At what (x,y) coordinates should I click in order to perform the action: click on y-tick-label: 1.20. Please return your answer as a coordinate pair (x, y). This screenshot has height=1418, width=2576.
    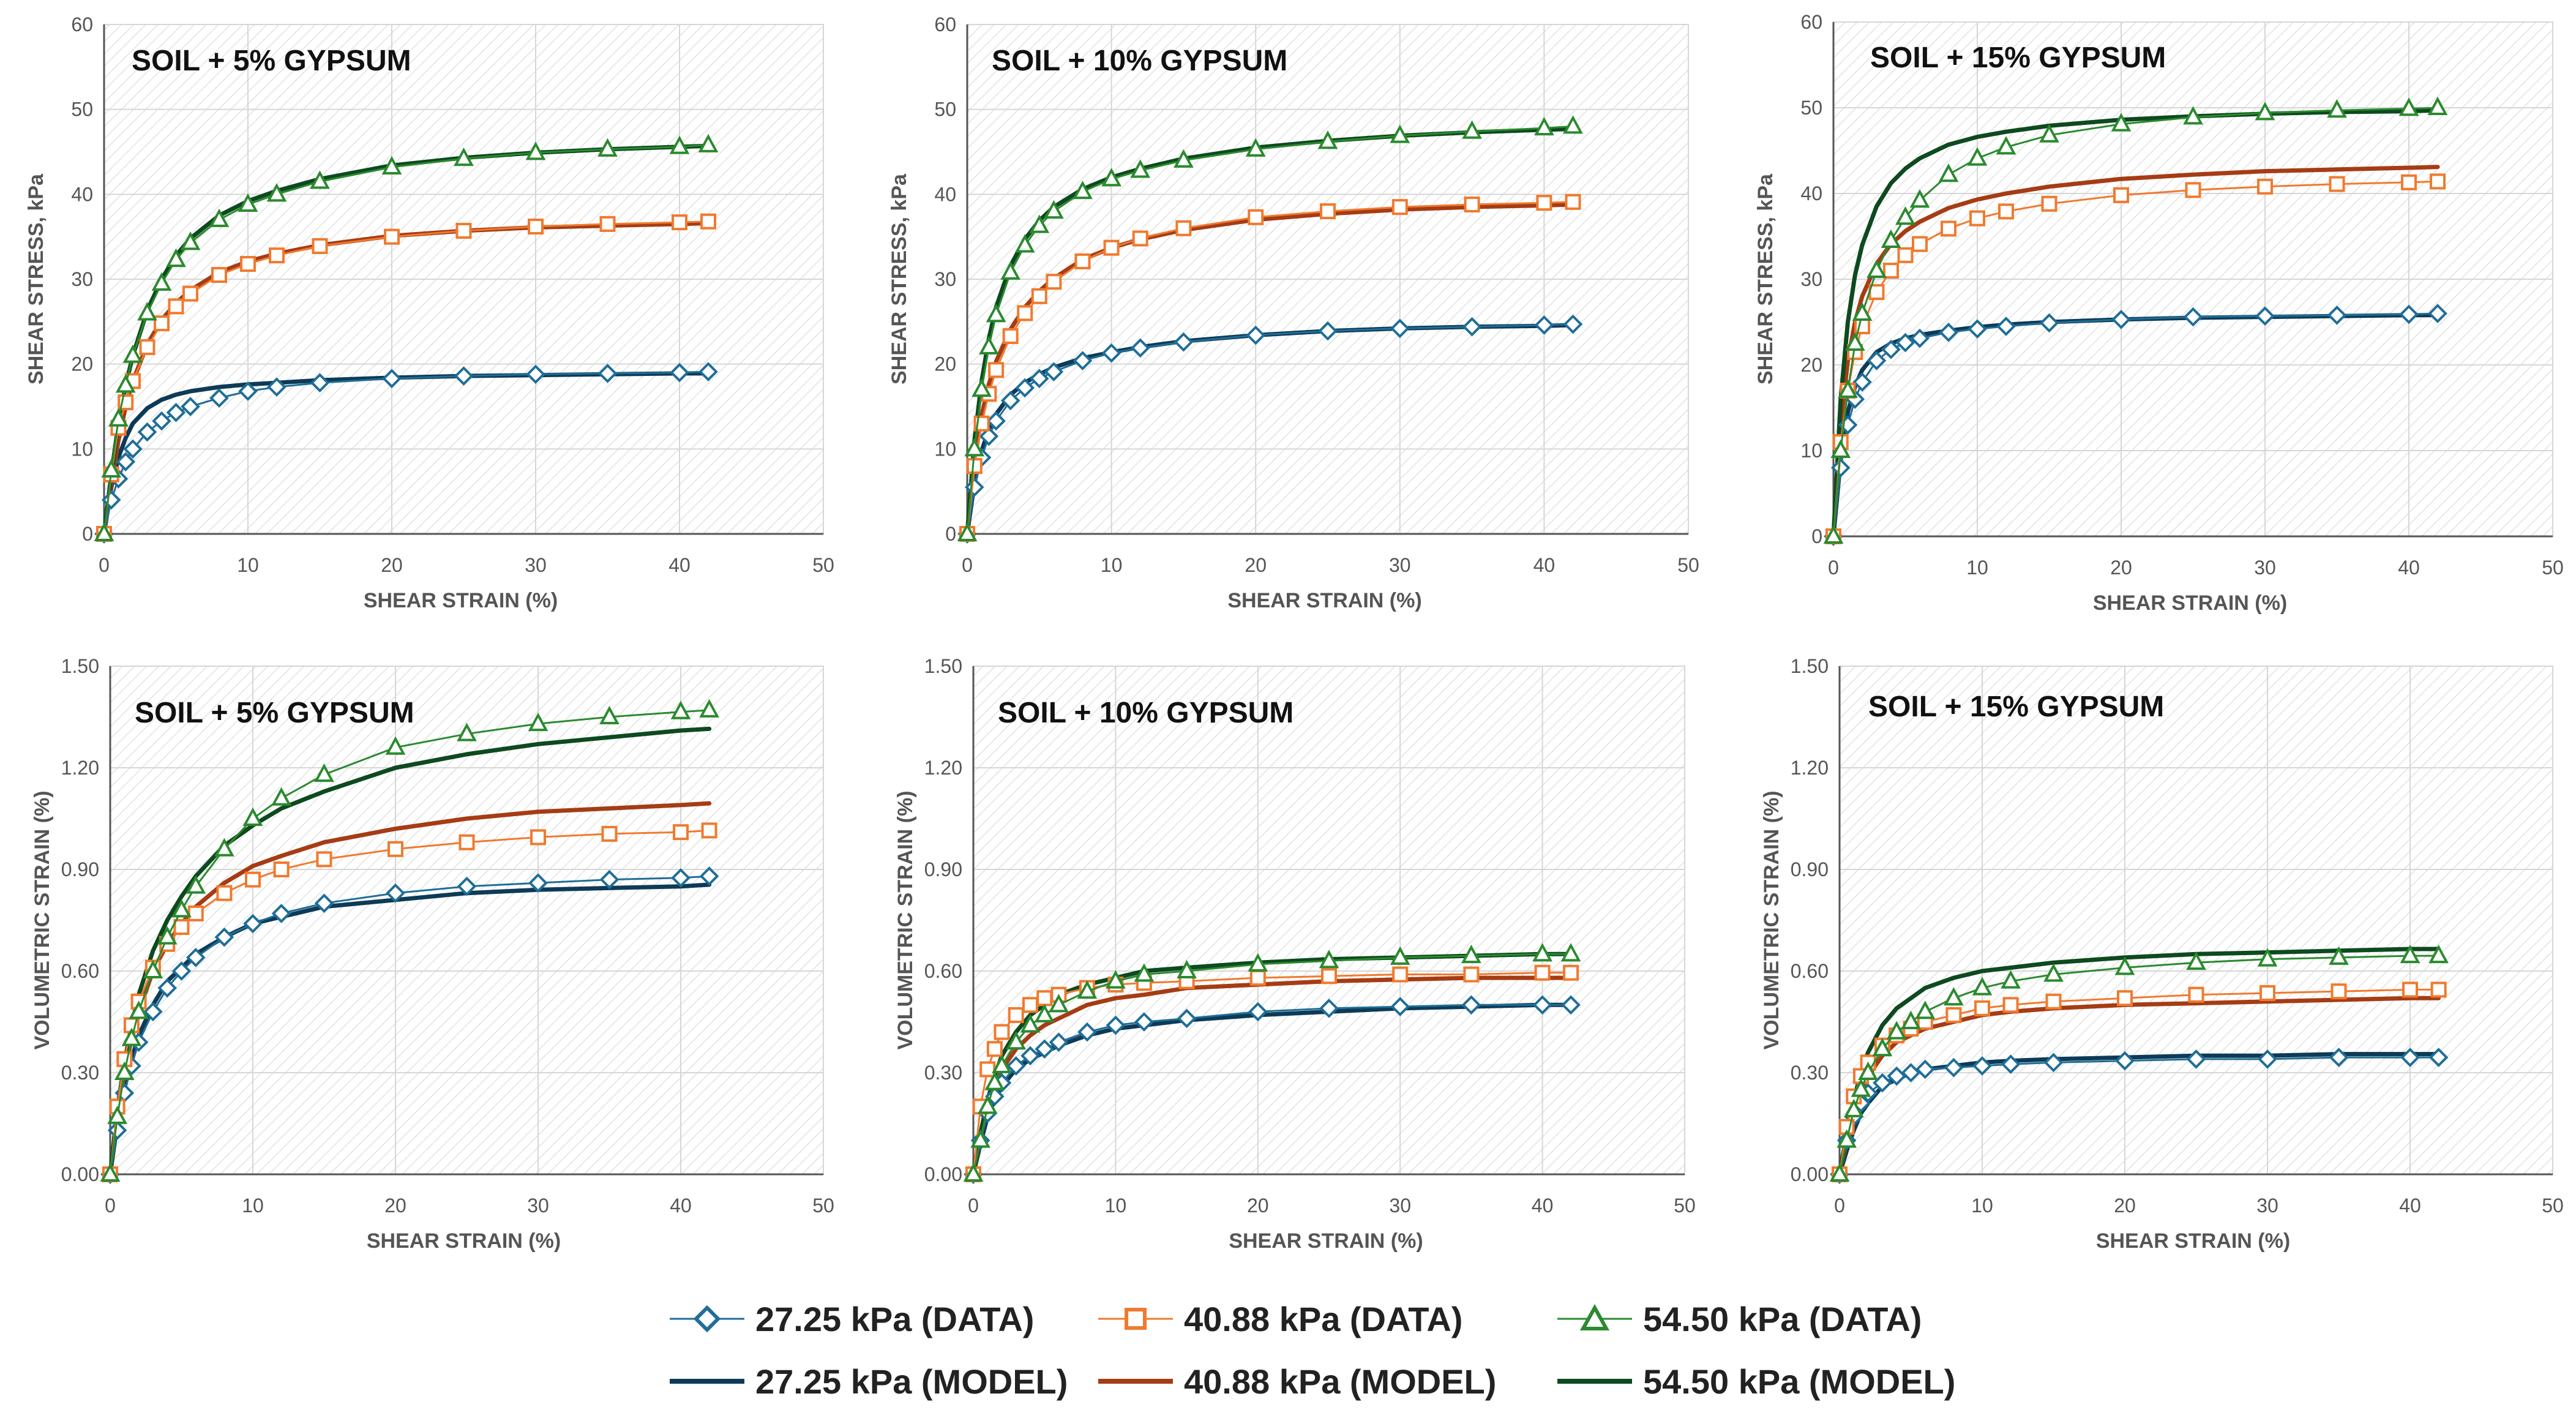
    Looking at the image, I should click on (1810, 768).